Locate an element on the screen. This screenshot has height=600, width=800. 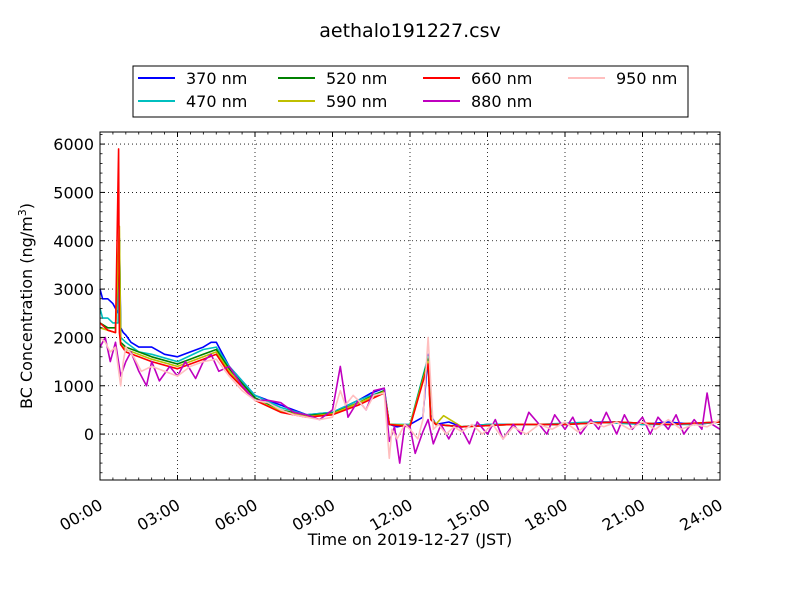
x-axis-label: Time on 2019-12-27 (JST) is located at coordinates (409, 539).